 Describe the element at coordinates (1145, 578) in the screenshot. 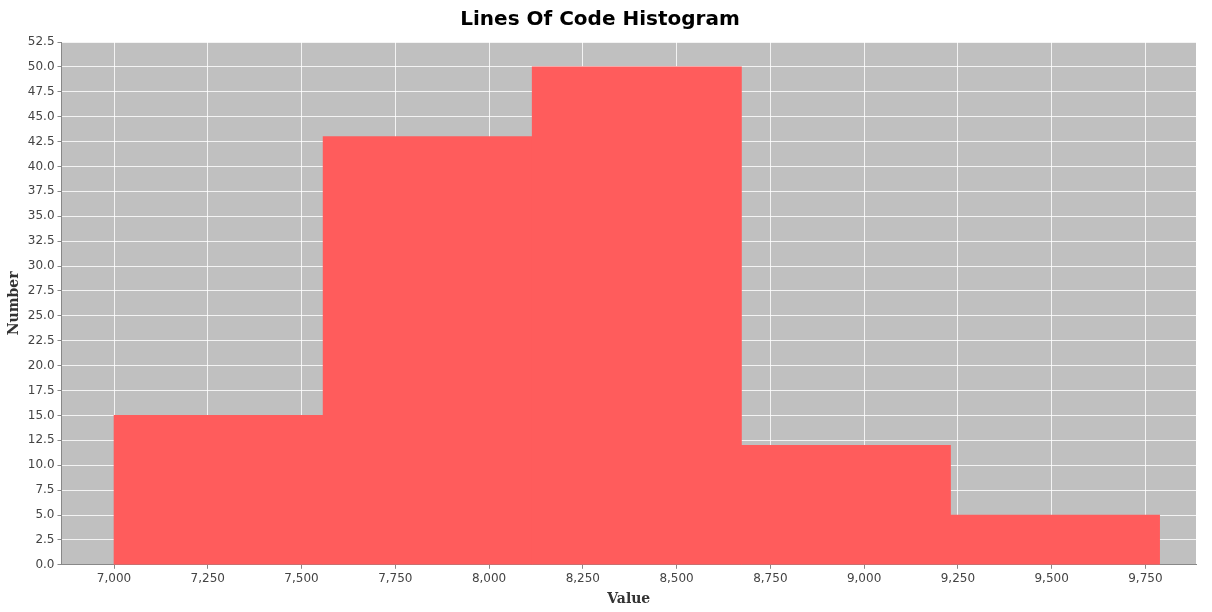

I see `x-tick-label: 9,750` at that location.